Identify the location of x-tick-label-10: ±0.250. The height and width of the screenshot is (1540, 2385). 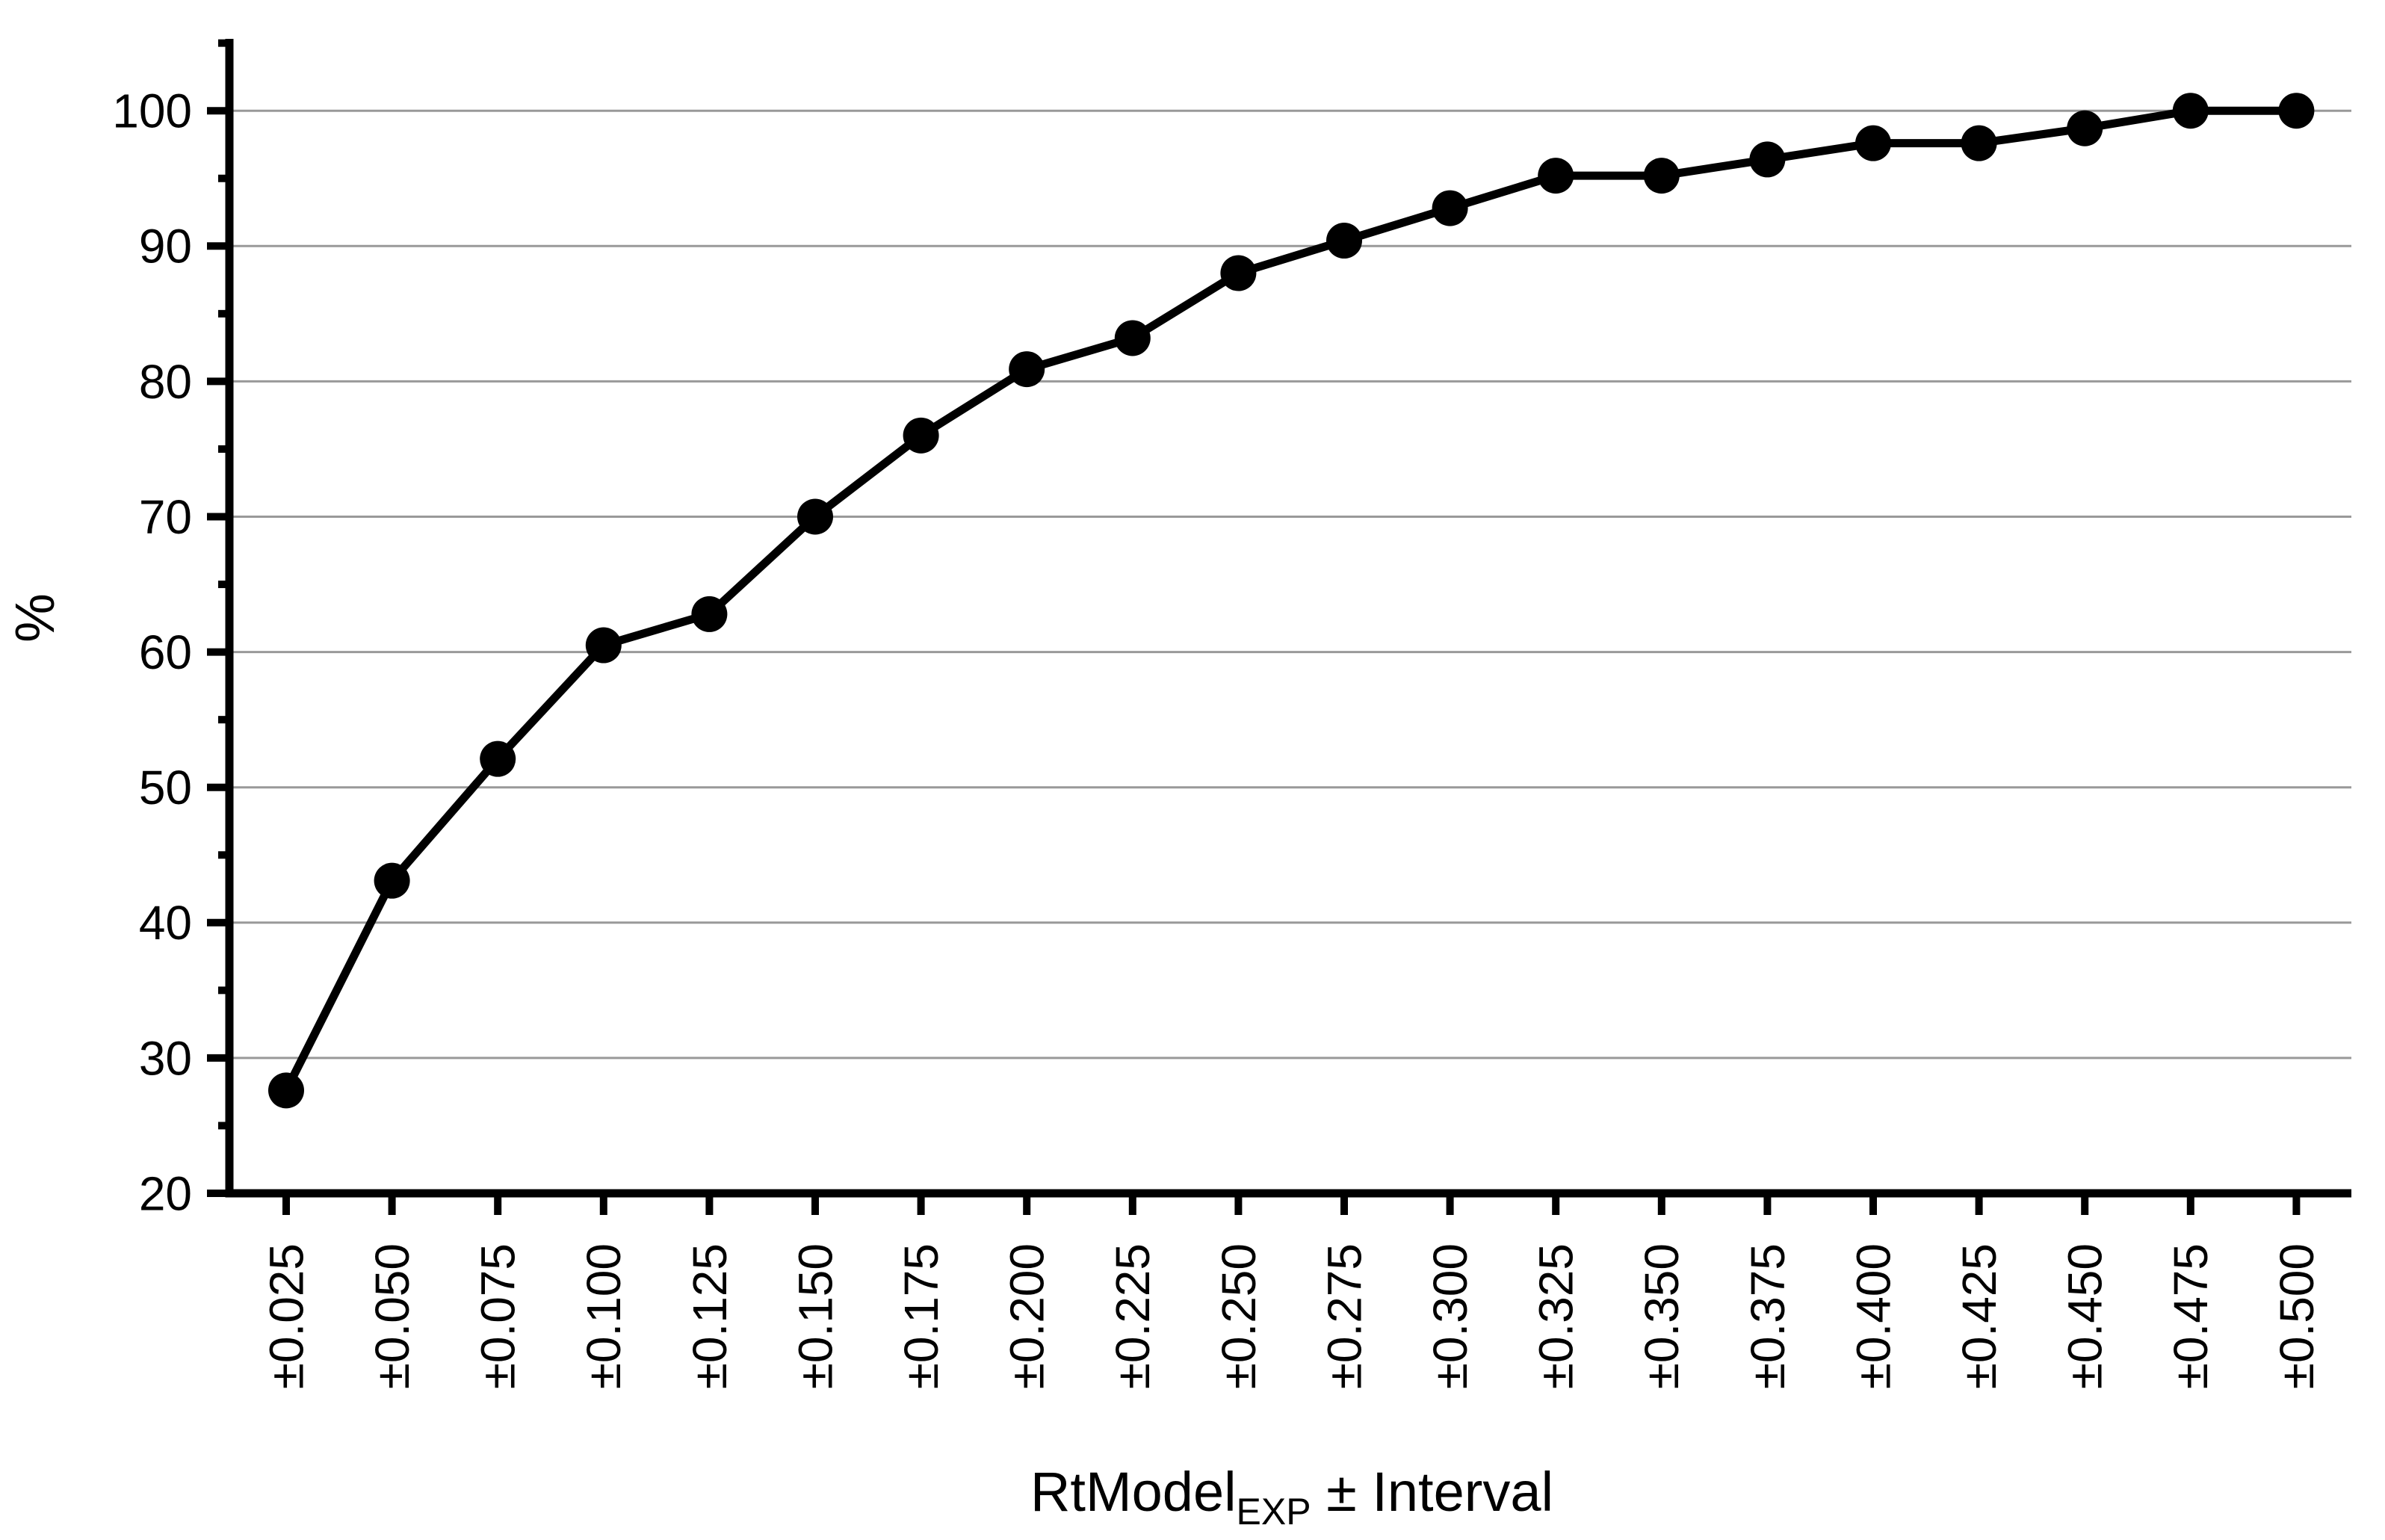
(1239, 1316).